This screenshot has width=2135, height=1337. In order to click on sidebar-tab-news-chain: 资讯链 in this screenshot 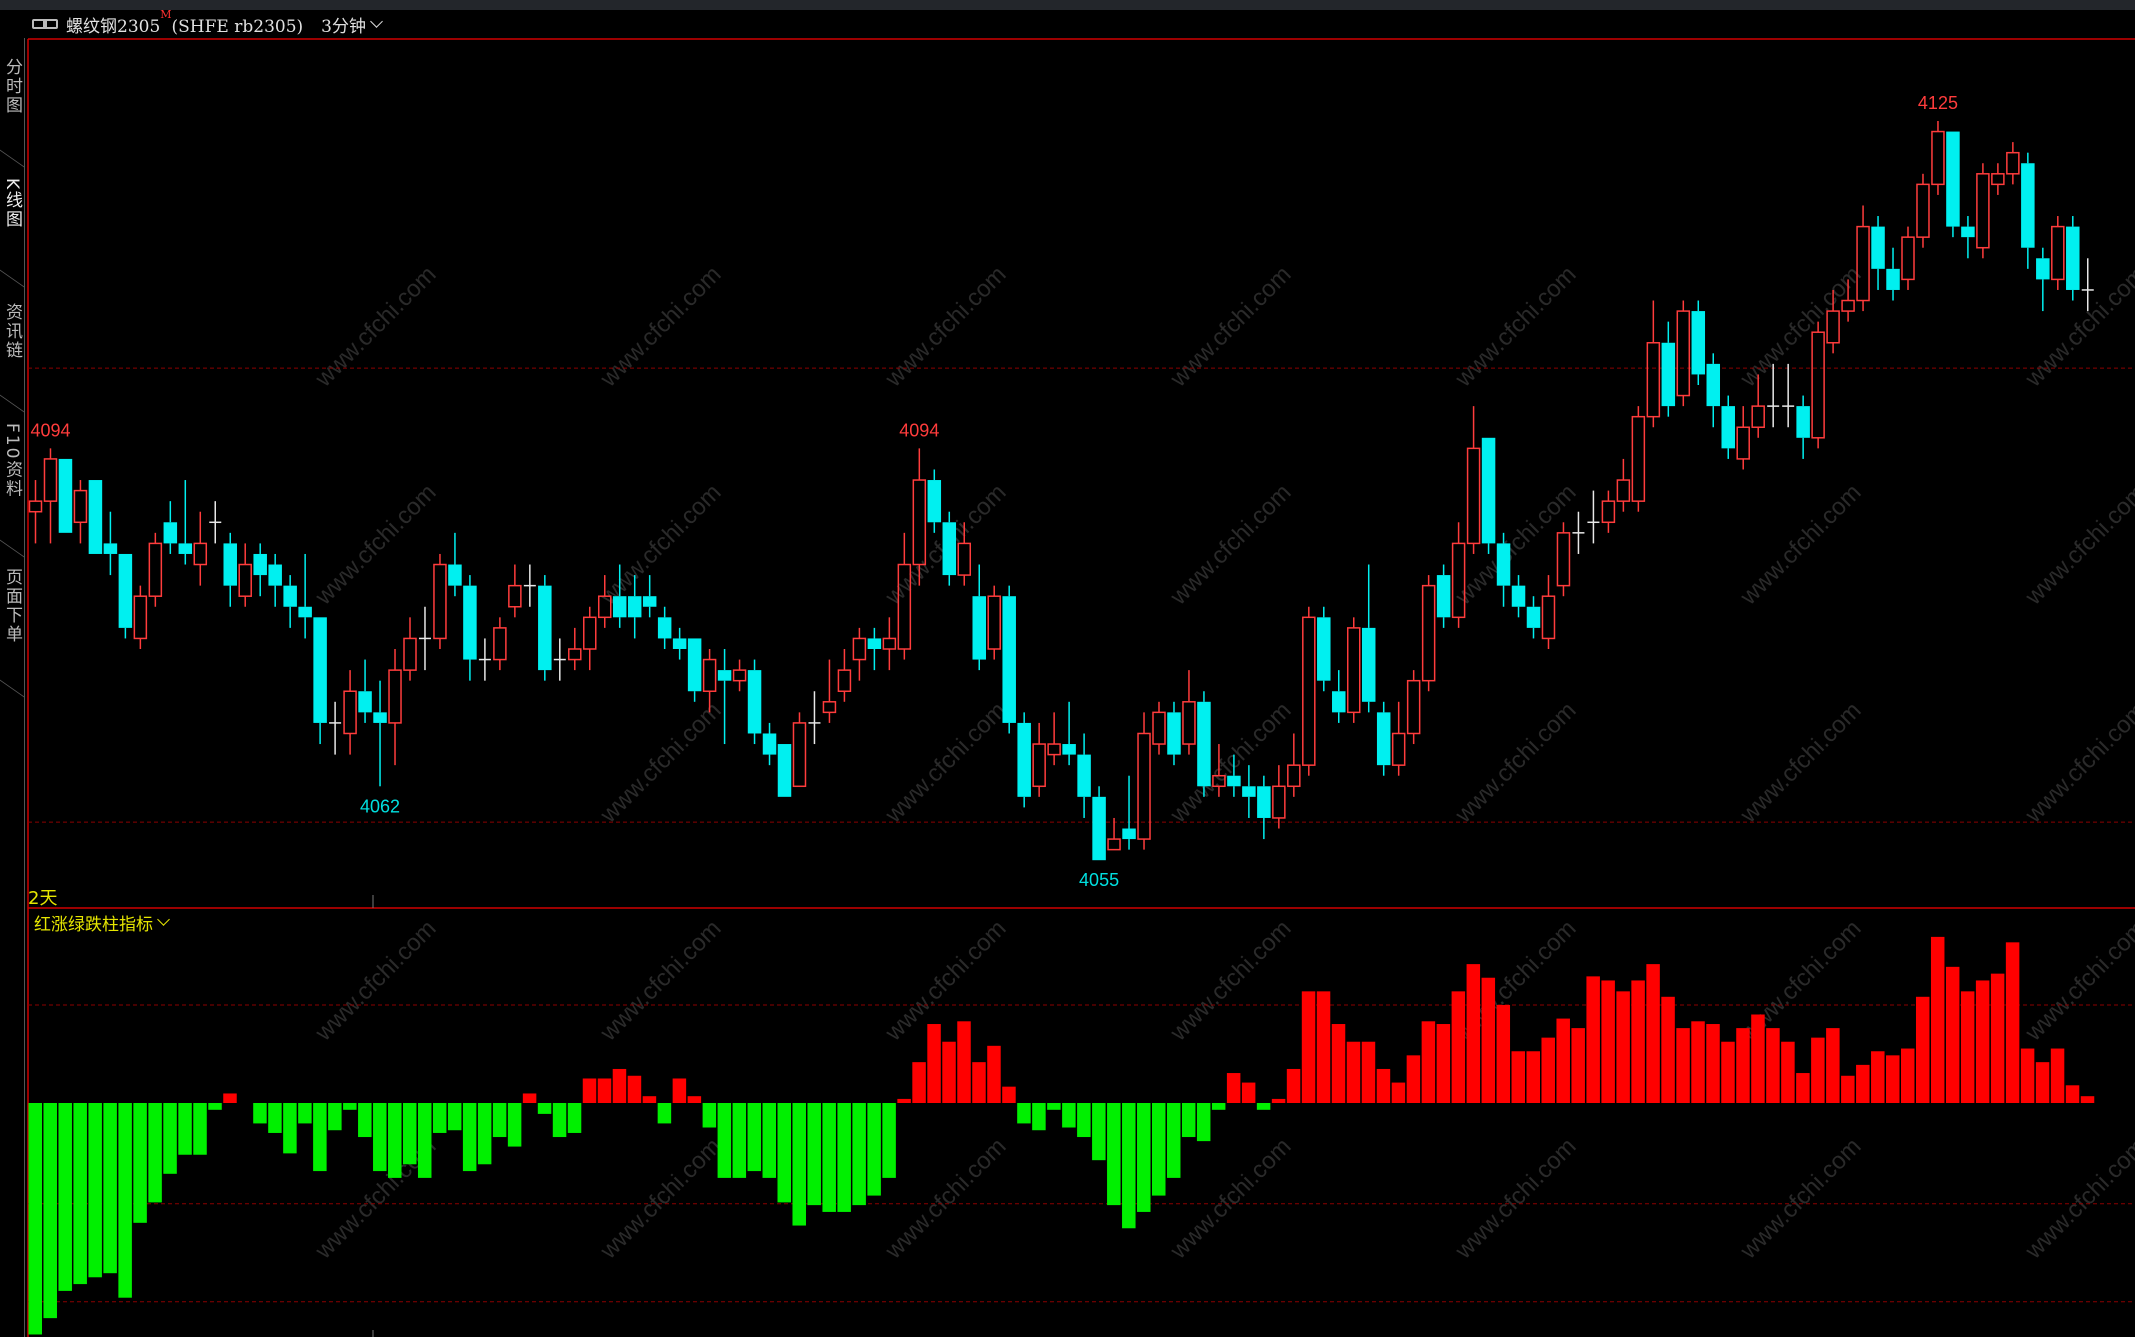, I will do `click(12, 331)`.